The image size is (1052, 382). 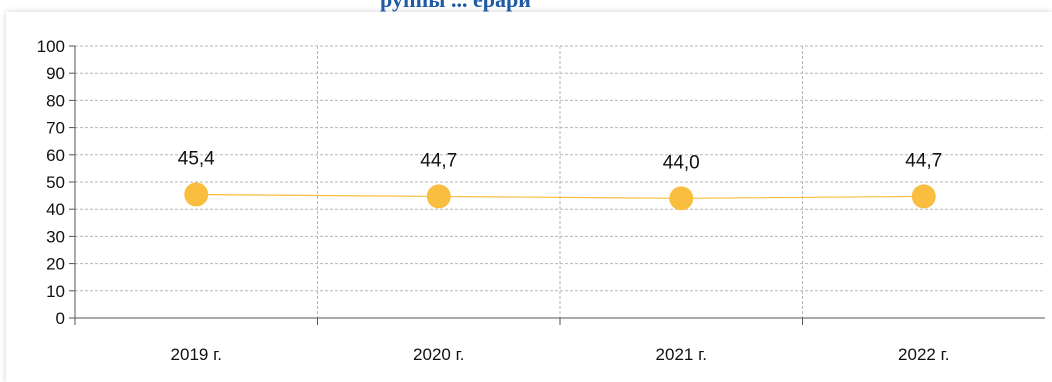 What do you see at coordinates (55, 73) in the screenshot?
I see `y-tick-label: 90` at bounding box center [55, 73].